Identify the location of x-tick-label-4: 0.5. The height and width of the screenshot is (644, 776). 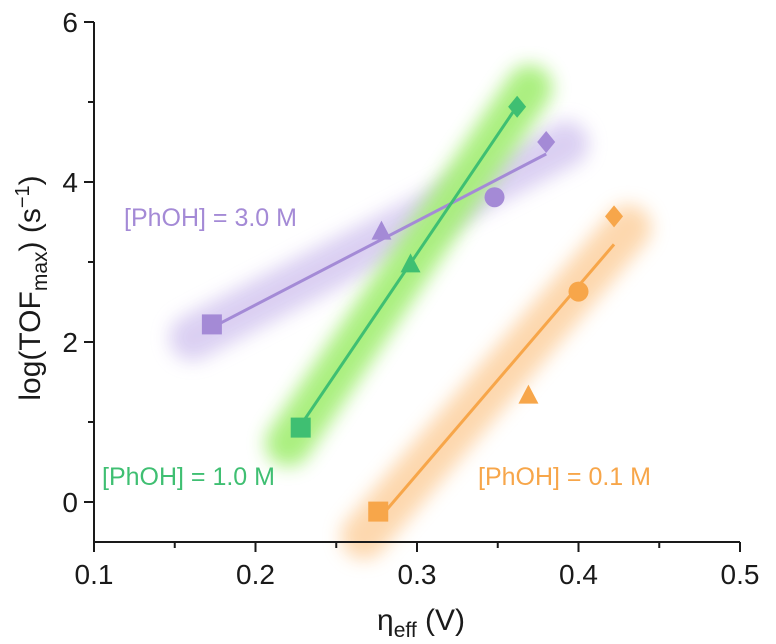
(740, 574).